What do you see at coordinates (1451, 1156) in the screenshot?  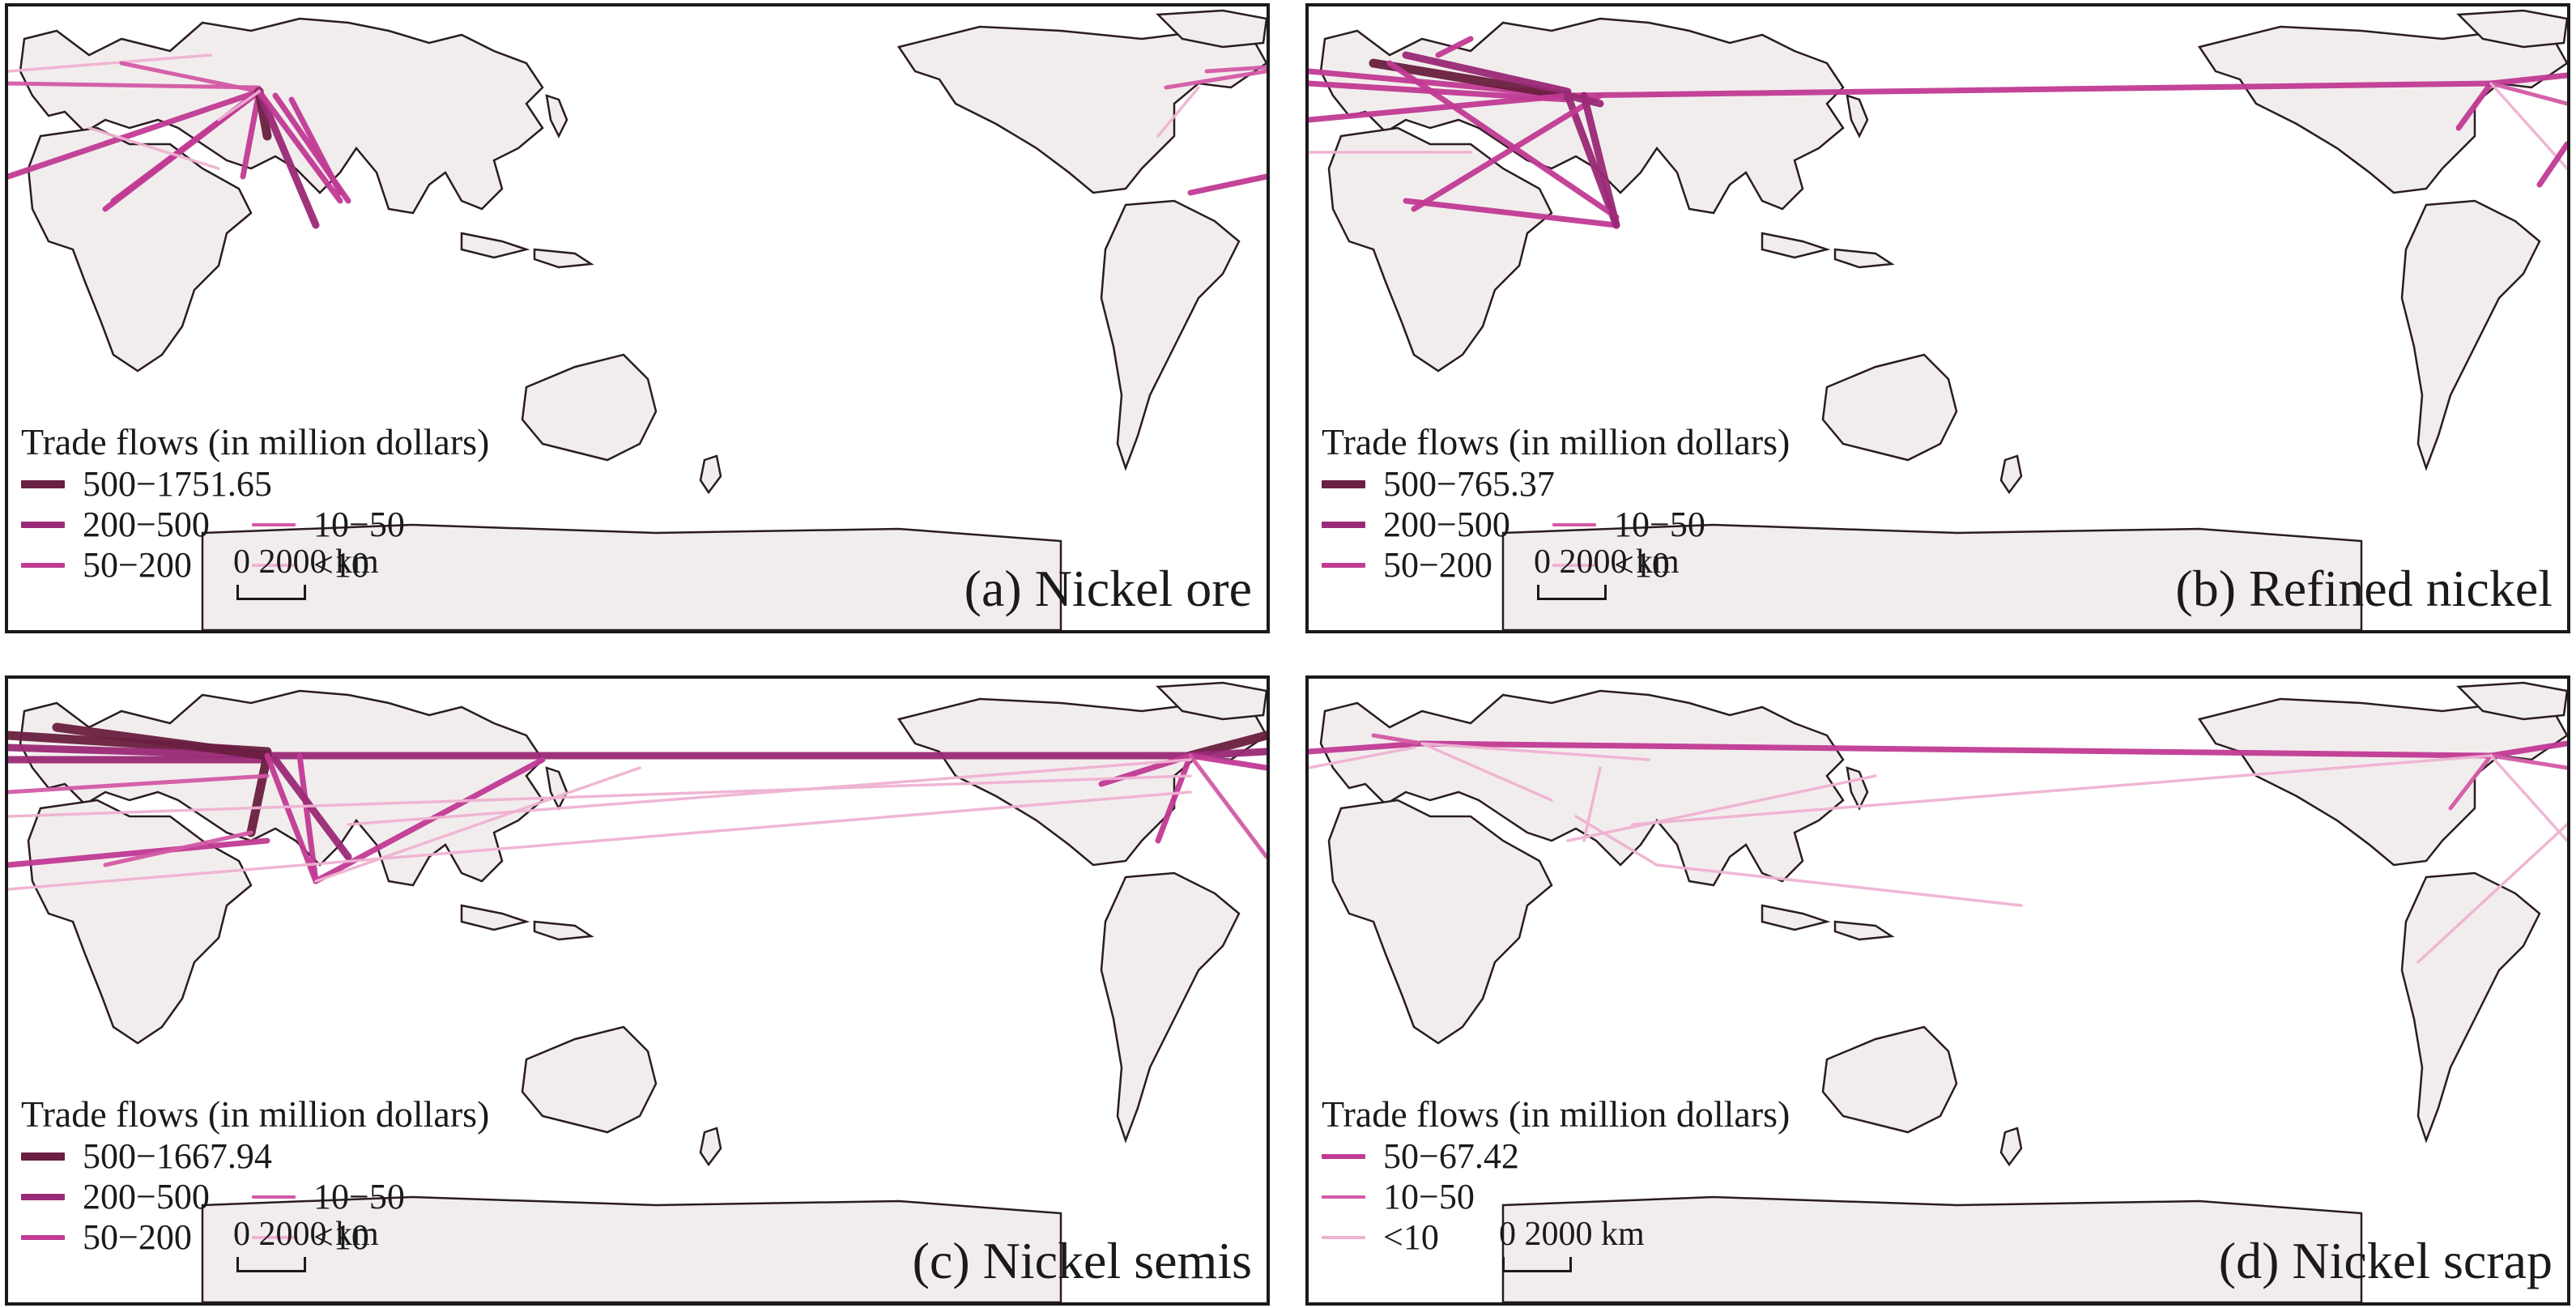 I see `legend-label: 50−67.42` at bounding box center [1451, 1156].